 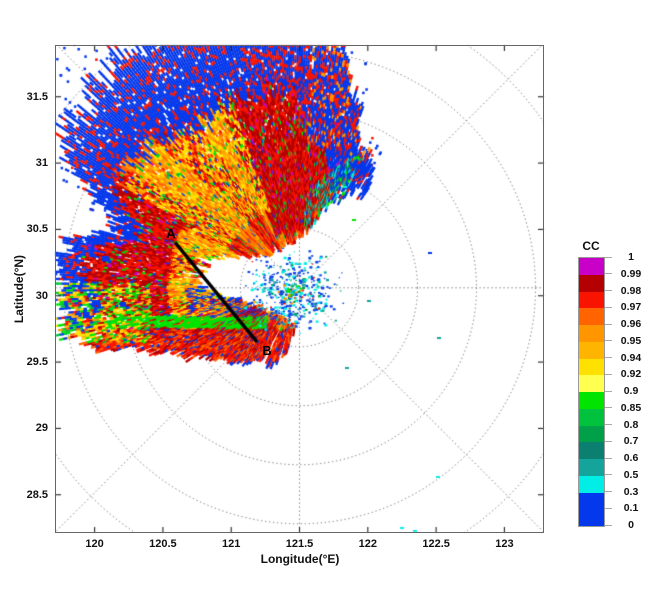 What do you see at coordinates (41, 163) in the screenshot?
I see `y-tick-label: 31` at bounding box center [41, 163].